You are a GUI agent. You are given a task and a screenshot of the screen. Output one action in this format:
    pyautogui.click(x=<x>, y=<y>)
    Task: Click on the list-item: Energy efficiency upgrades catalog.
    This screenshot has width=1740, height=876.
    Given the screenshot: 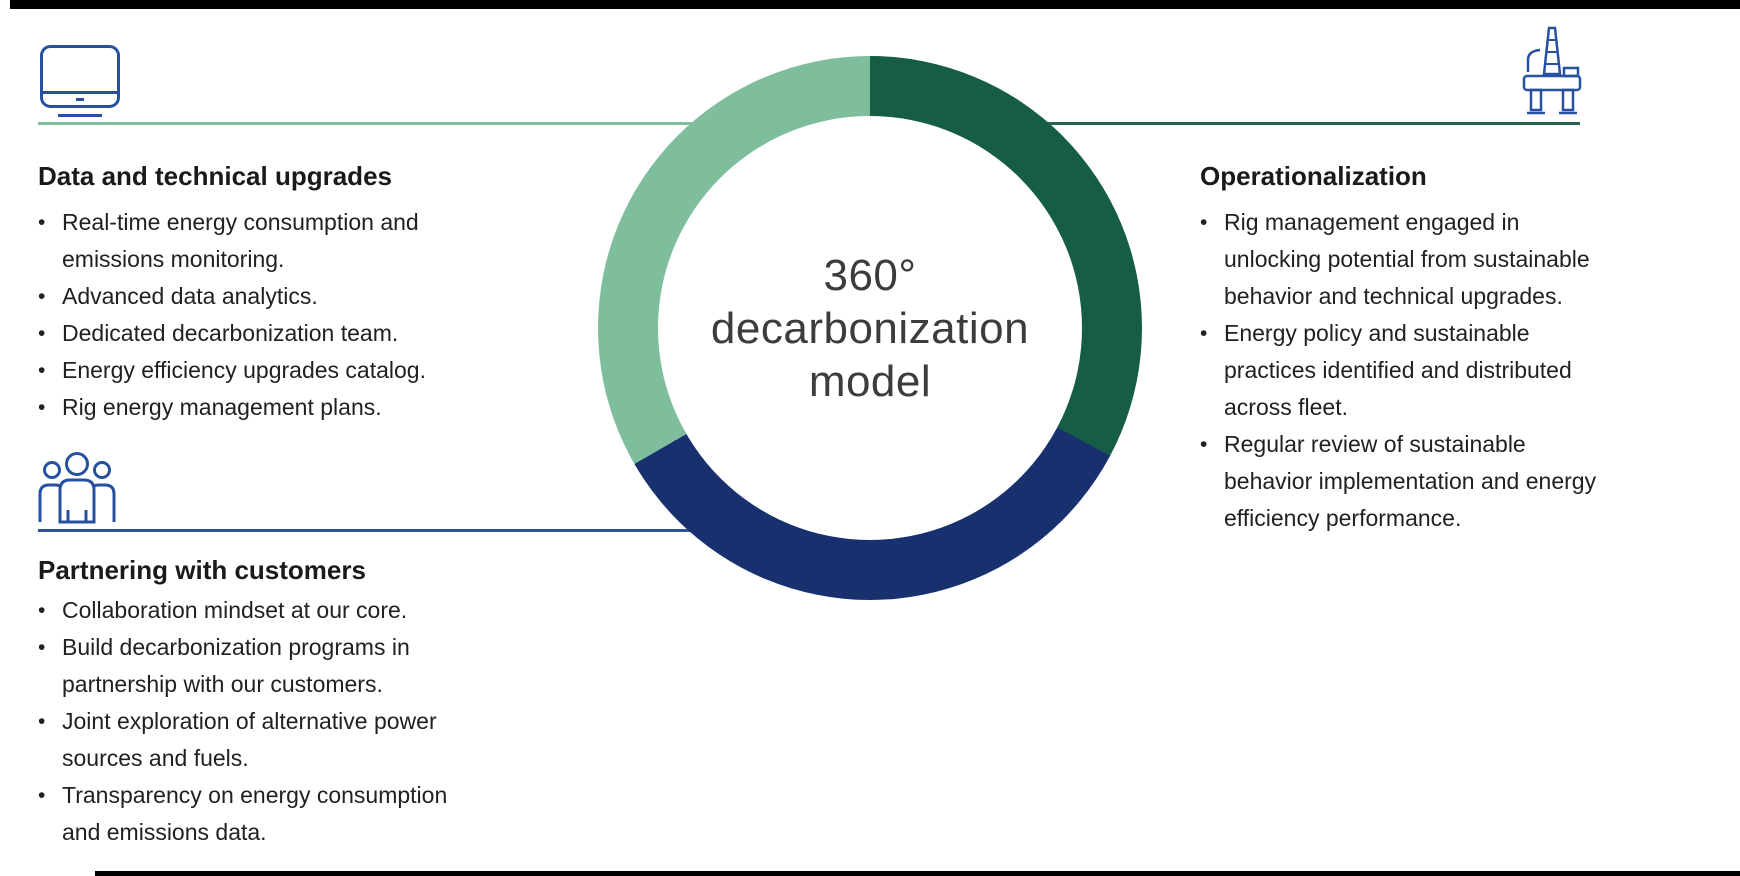 What is the action you would take?
    pyautogui.click(x=288, y=370)
    